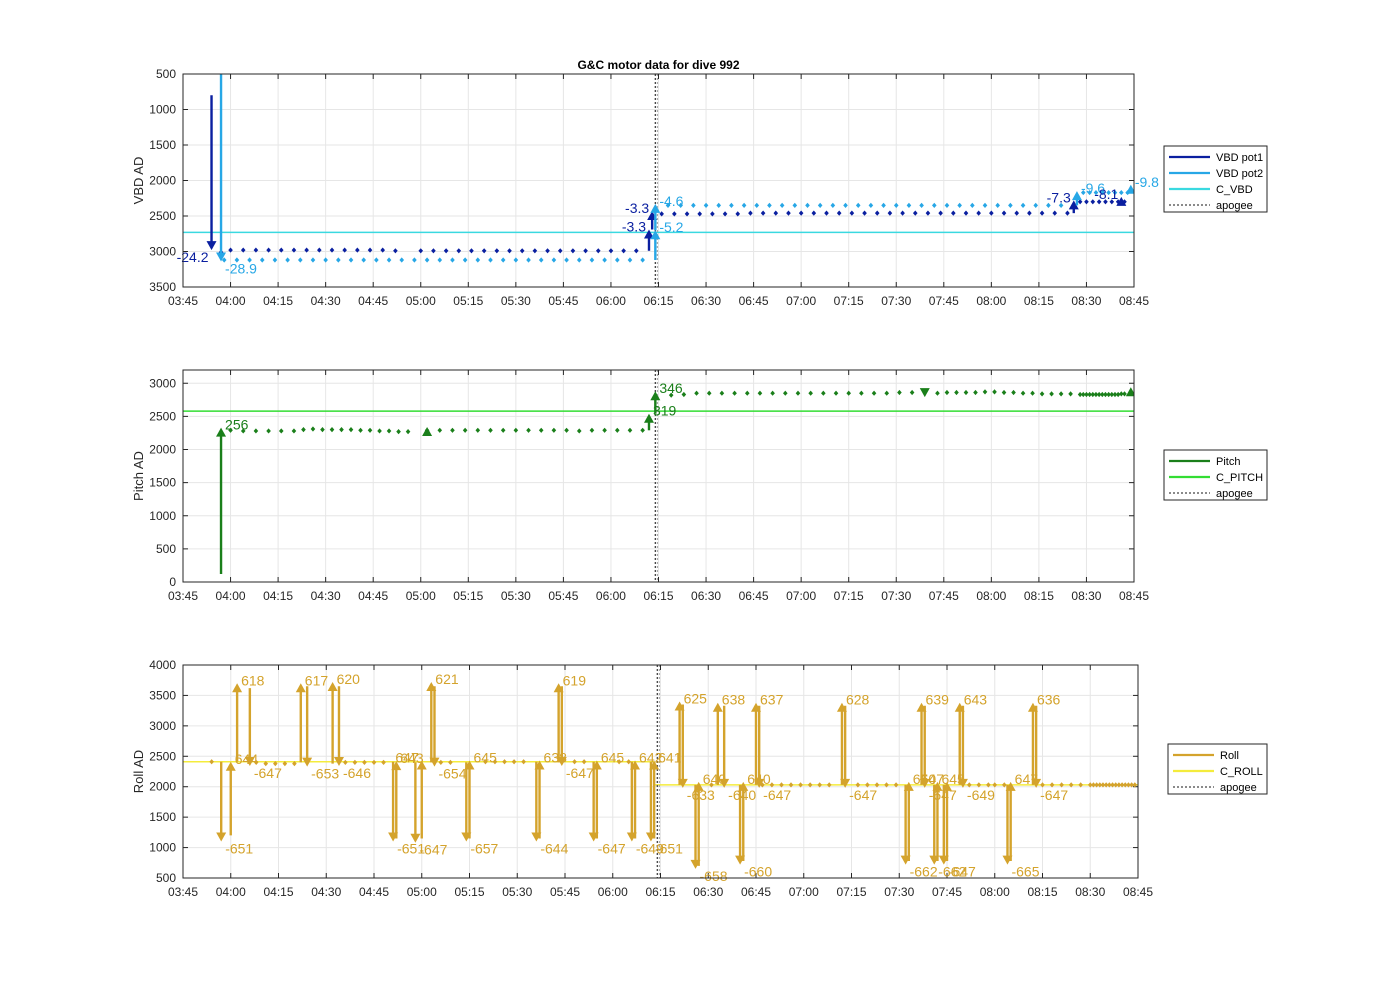 This screenshot has height=986, width=1400. I want to click on x-tick-label: 05:15, so click(468, 596).